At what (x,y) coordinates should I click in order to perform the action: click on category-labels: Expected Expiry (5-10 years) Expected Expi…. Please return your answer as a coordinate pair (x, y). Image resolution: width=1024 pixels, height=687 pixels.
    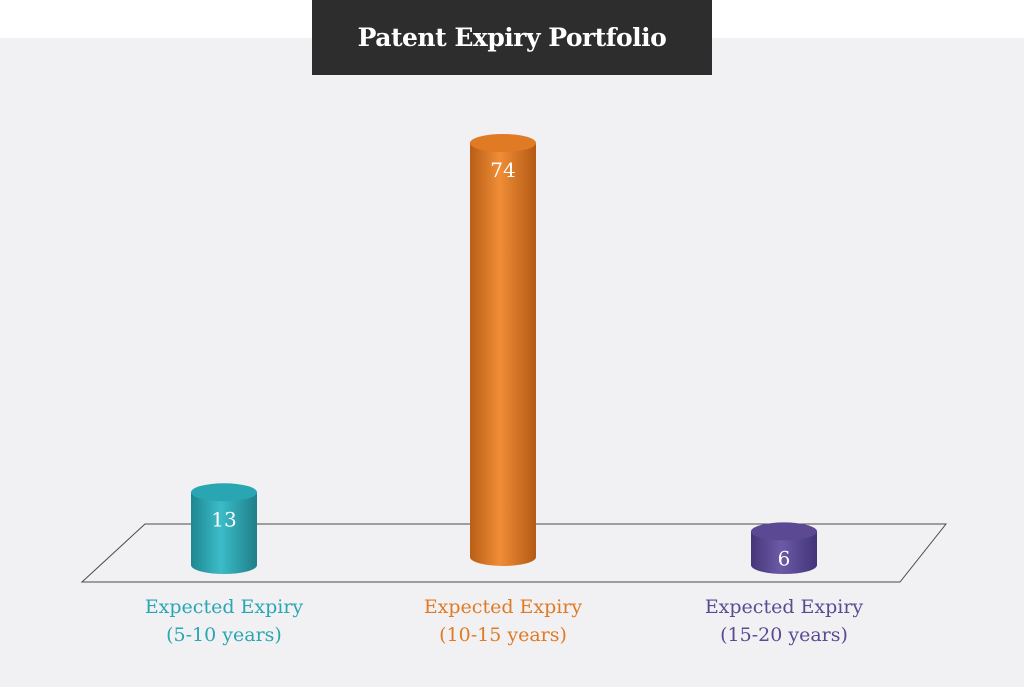
    Looking at the image, I should click on (504, 621).